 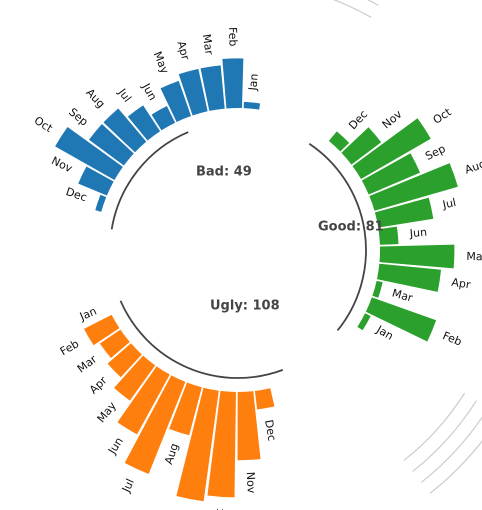 I want to click on month-label-good-jul: Jul, so click(x=449, y=204).